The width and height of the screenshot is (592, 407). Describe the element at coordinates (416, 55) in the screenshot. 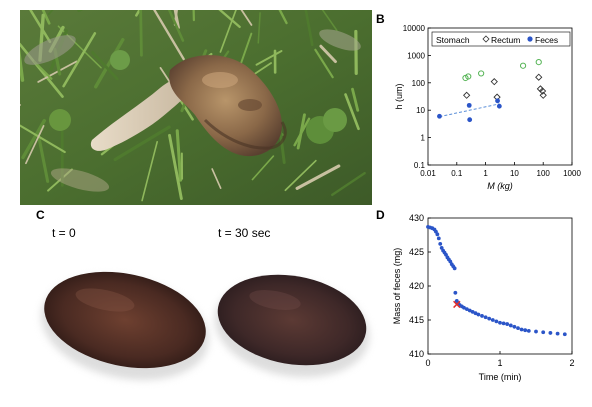

I see `chart-b-ytick-label: 1000` at that location.